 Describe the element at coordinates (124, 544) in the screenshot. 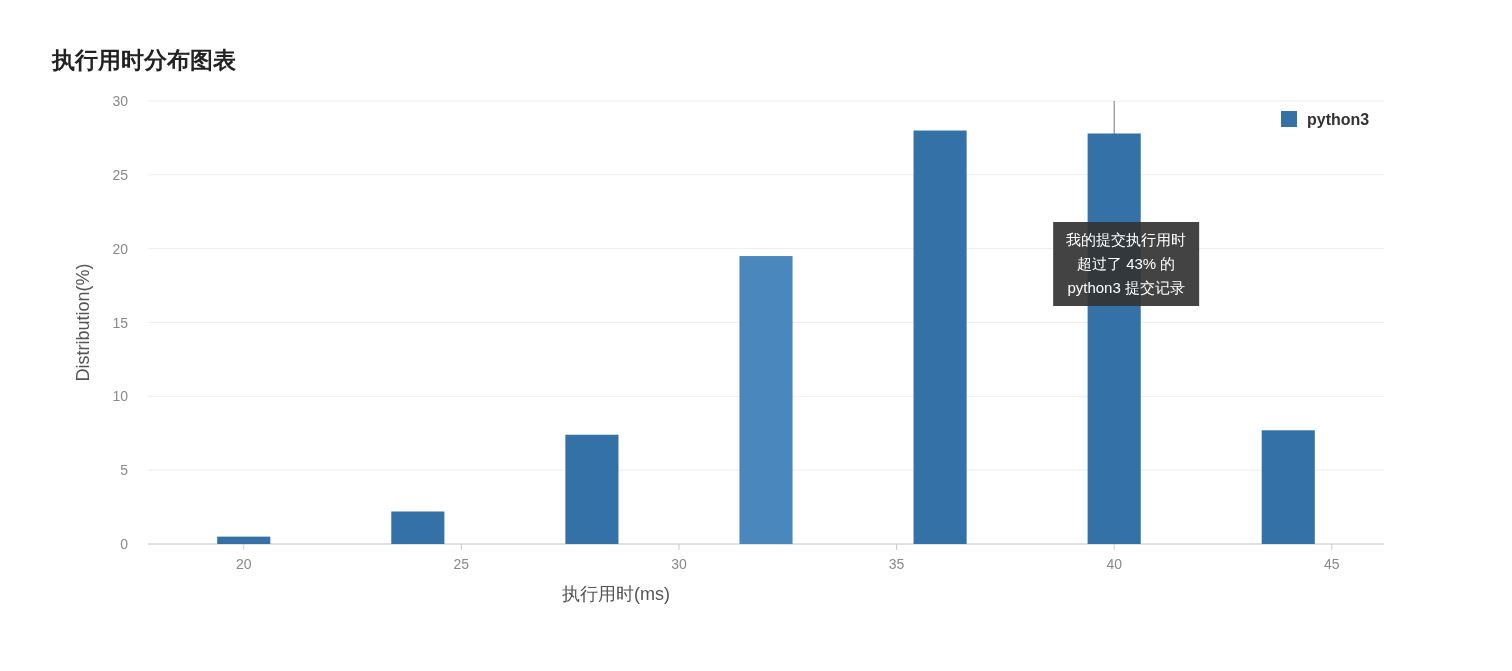

I see `y-tick-label: 0` at that location.